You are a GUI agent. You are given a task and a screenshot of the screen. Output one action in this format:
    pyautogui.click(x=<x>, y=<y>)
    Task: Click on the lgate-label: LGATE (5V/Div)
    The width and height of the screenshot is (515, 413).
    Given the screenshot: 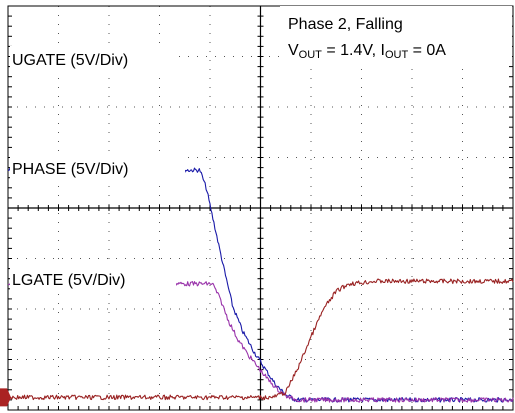 What is the action you would take?
    pyautogui.click(x=69, y=280)
    